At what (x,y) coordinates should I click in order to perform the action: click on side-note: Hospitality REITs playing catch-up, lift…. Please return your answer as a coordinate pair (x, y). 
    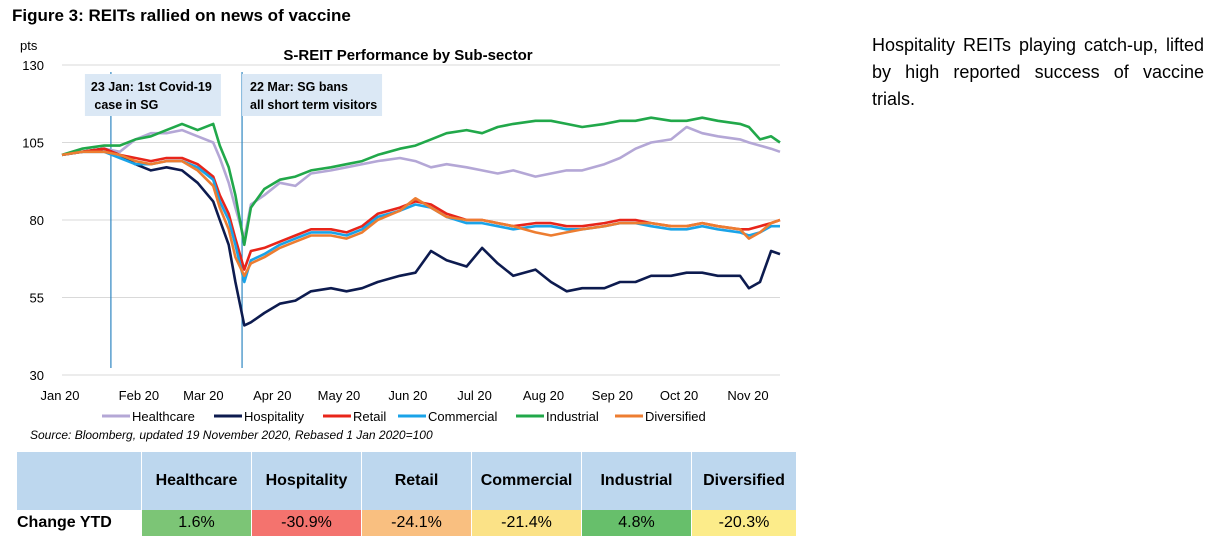
    Looking at the image, I should click on (1038, 72).